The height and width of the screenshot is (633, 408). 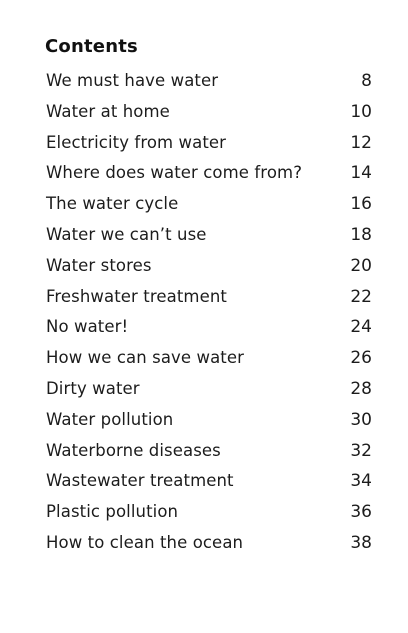 I want to click on toc-entry: Where does water come from? 14, so click(x=209, y=173).